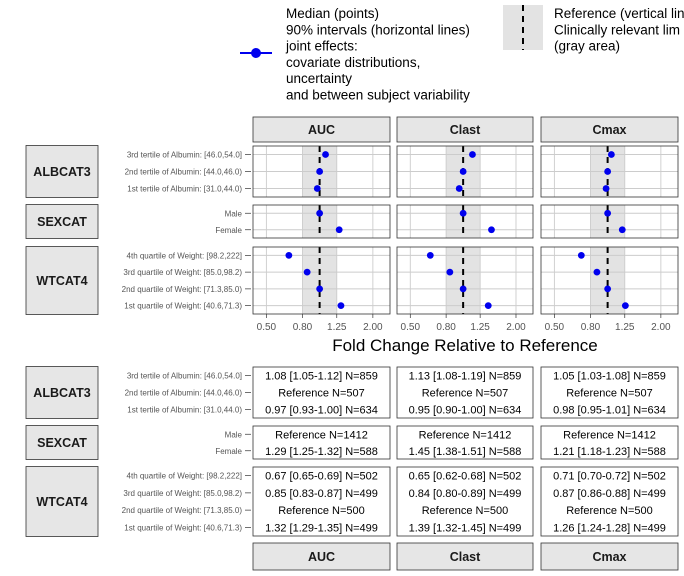 The image size is (684, 576). I want to click on table-row-label: Male, so click(234, 434).